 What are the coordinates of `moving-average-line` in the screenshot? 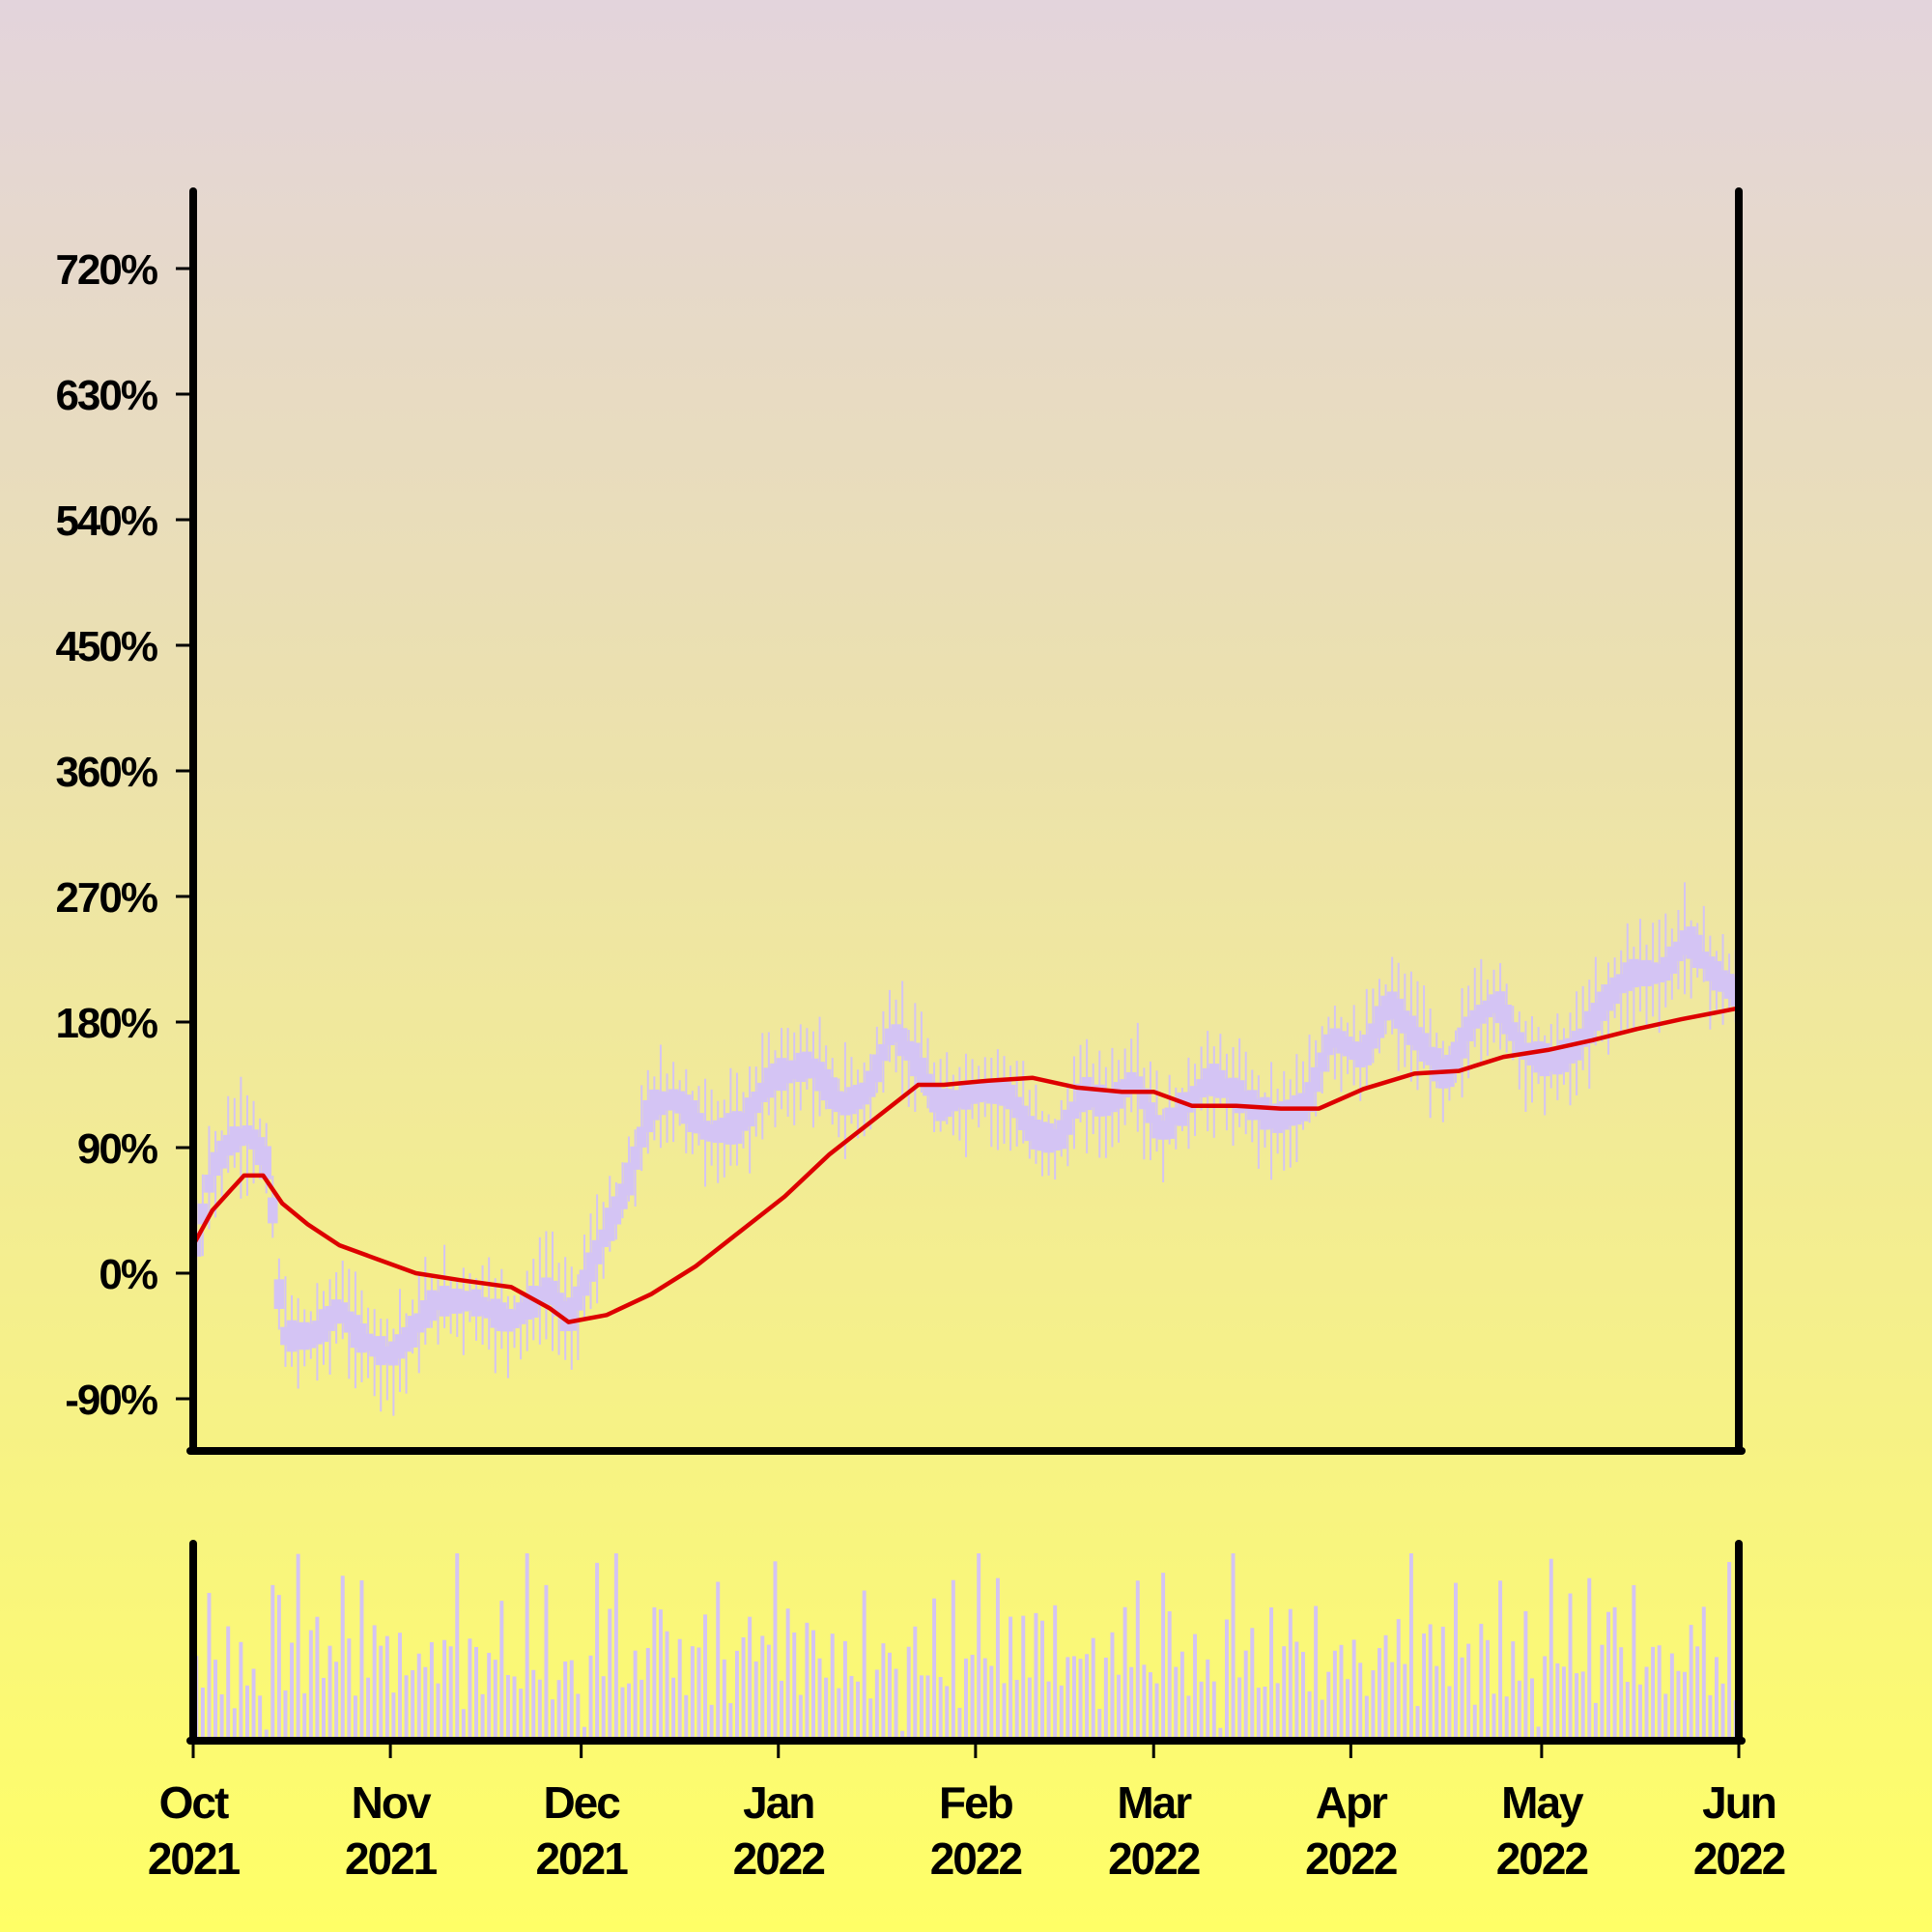 It's located at (965, 1165).